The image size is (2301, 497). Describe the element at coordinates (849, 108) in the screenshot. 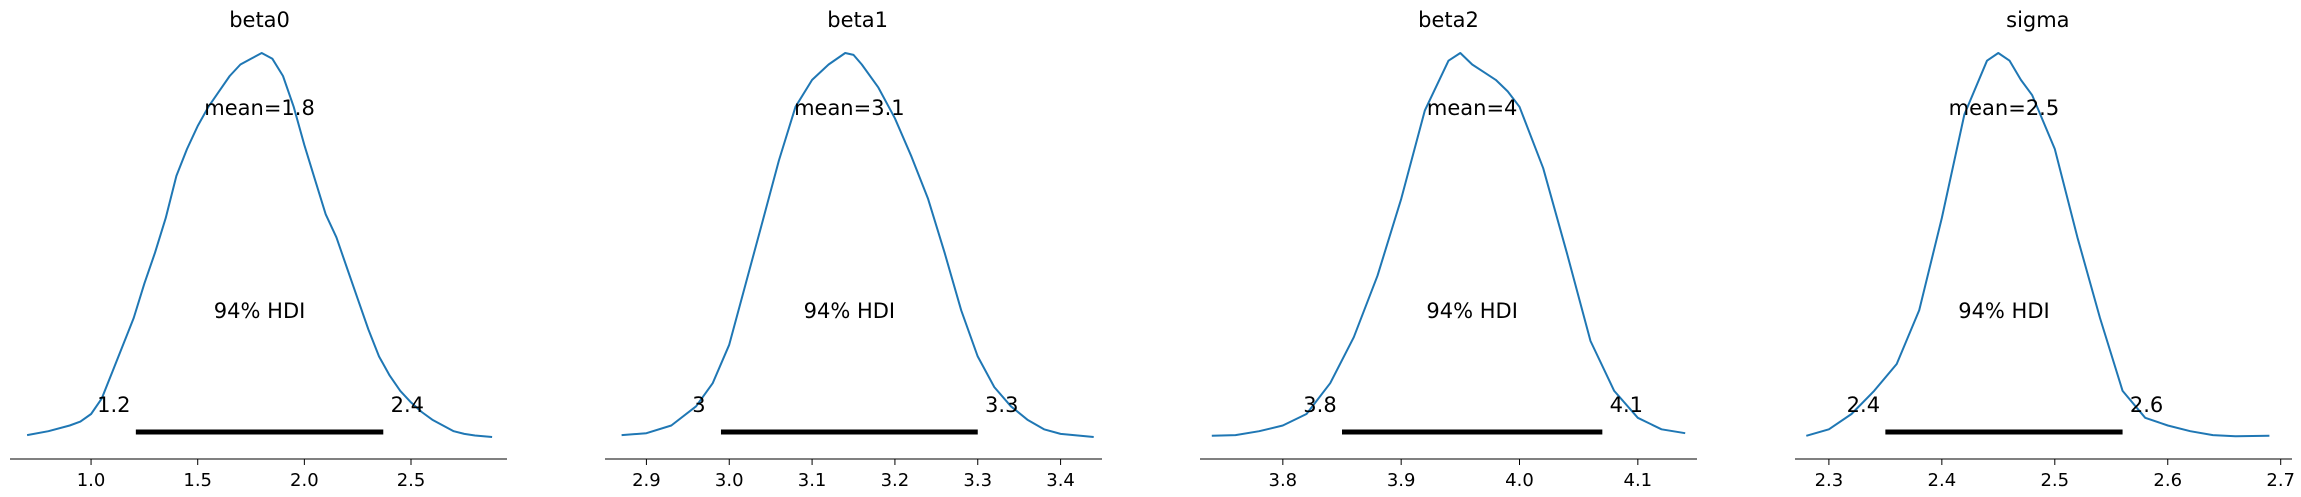

I see `mean-label: mean=3.1` at that location.